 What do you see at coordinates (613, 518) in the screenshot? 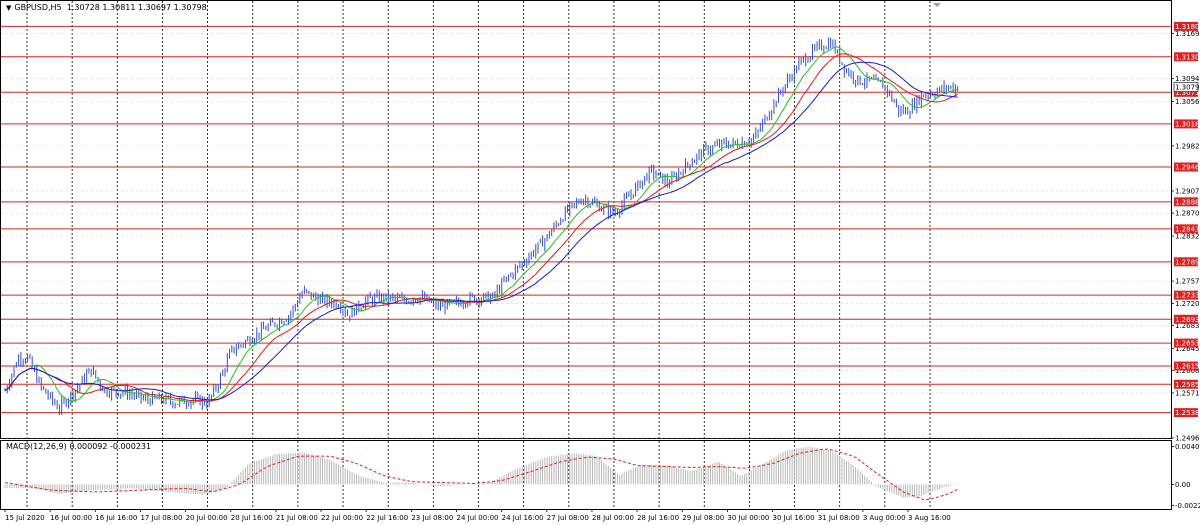
I see `x-tick-label: 28 Jul 00:00` at bounding box center [613, 518].